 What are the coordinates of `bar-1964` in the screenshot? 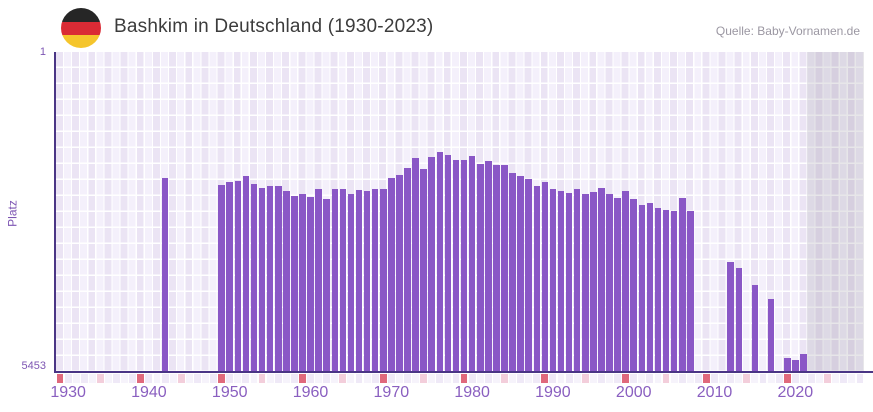 It's located at (343, 280).